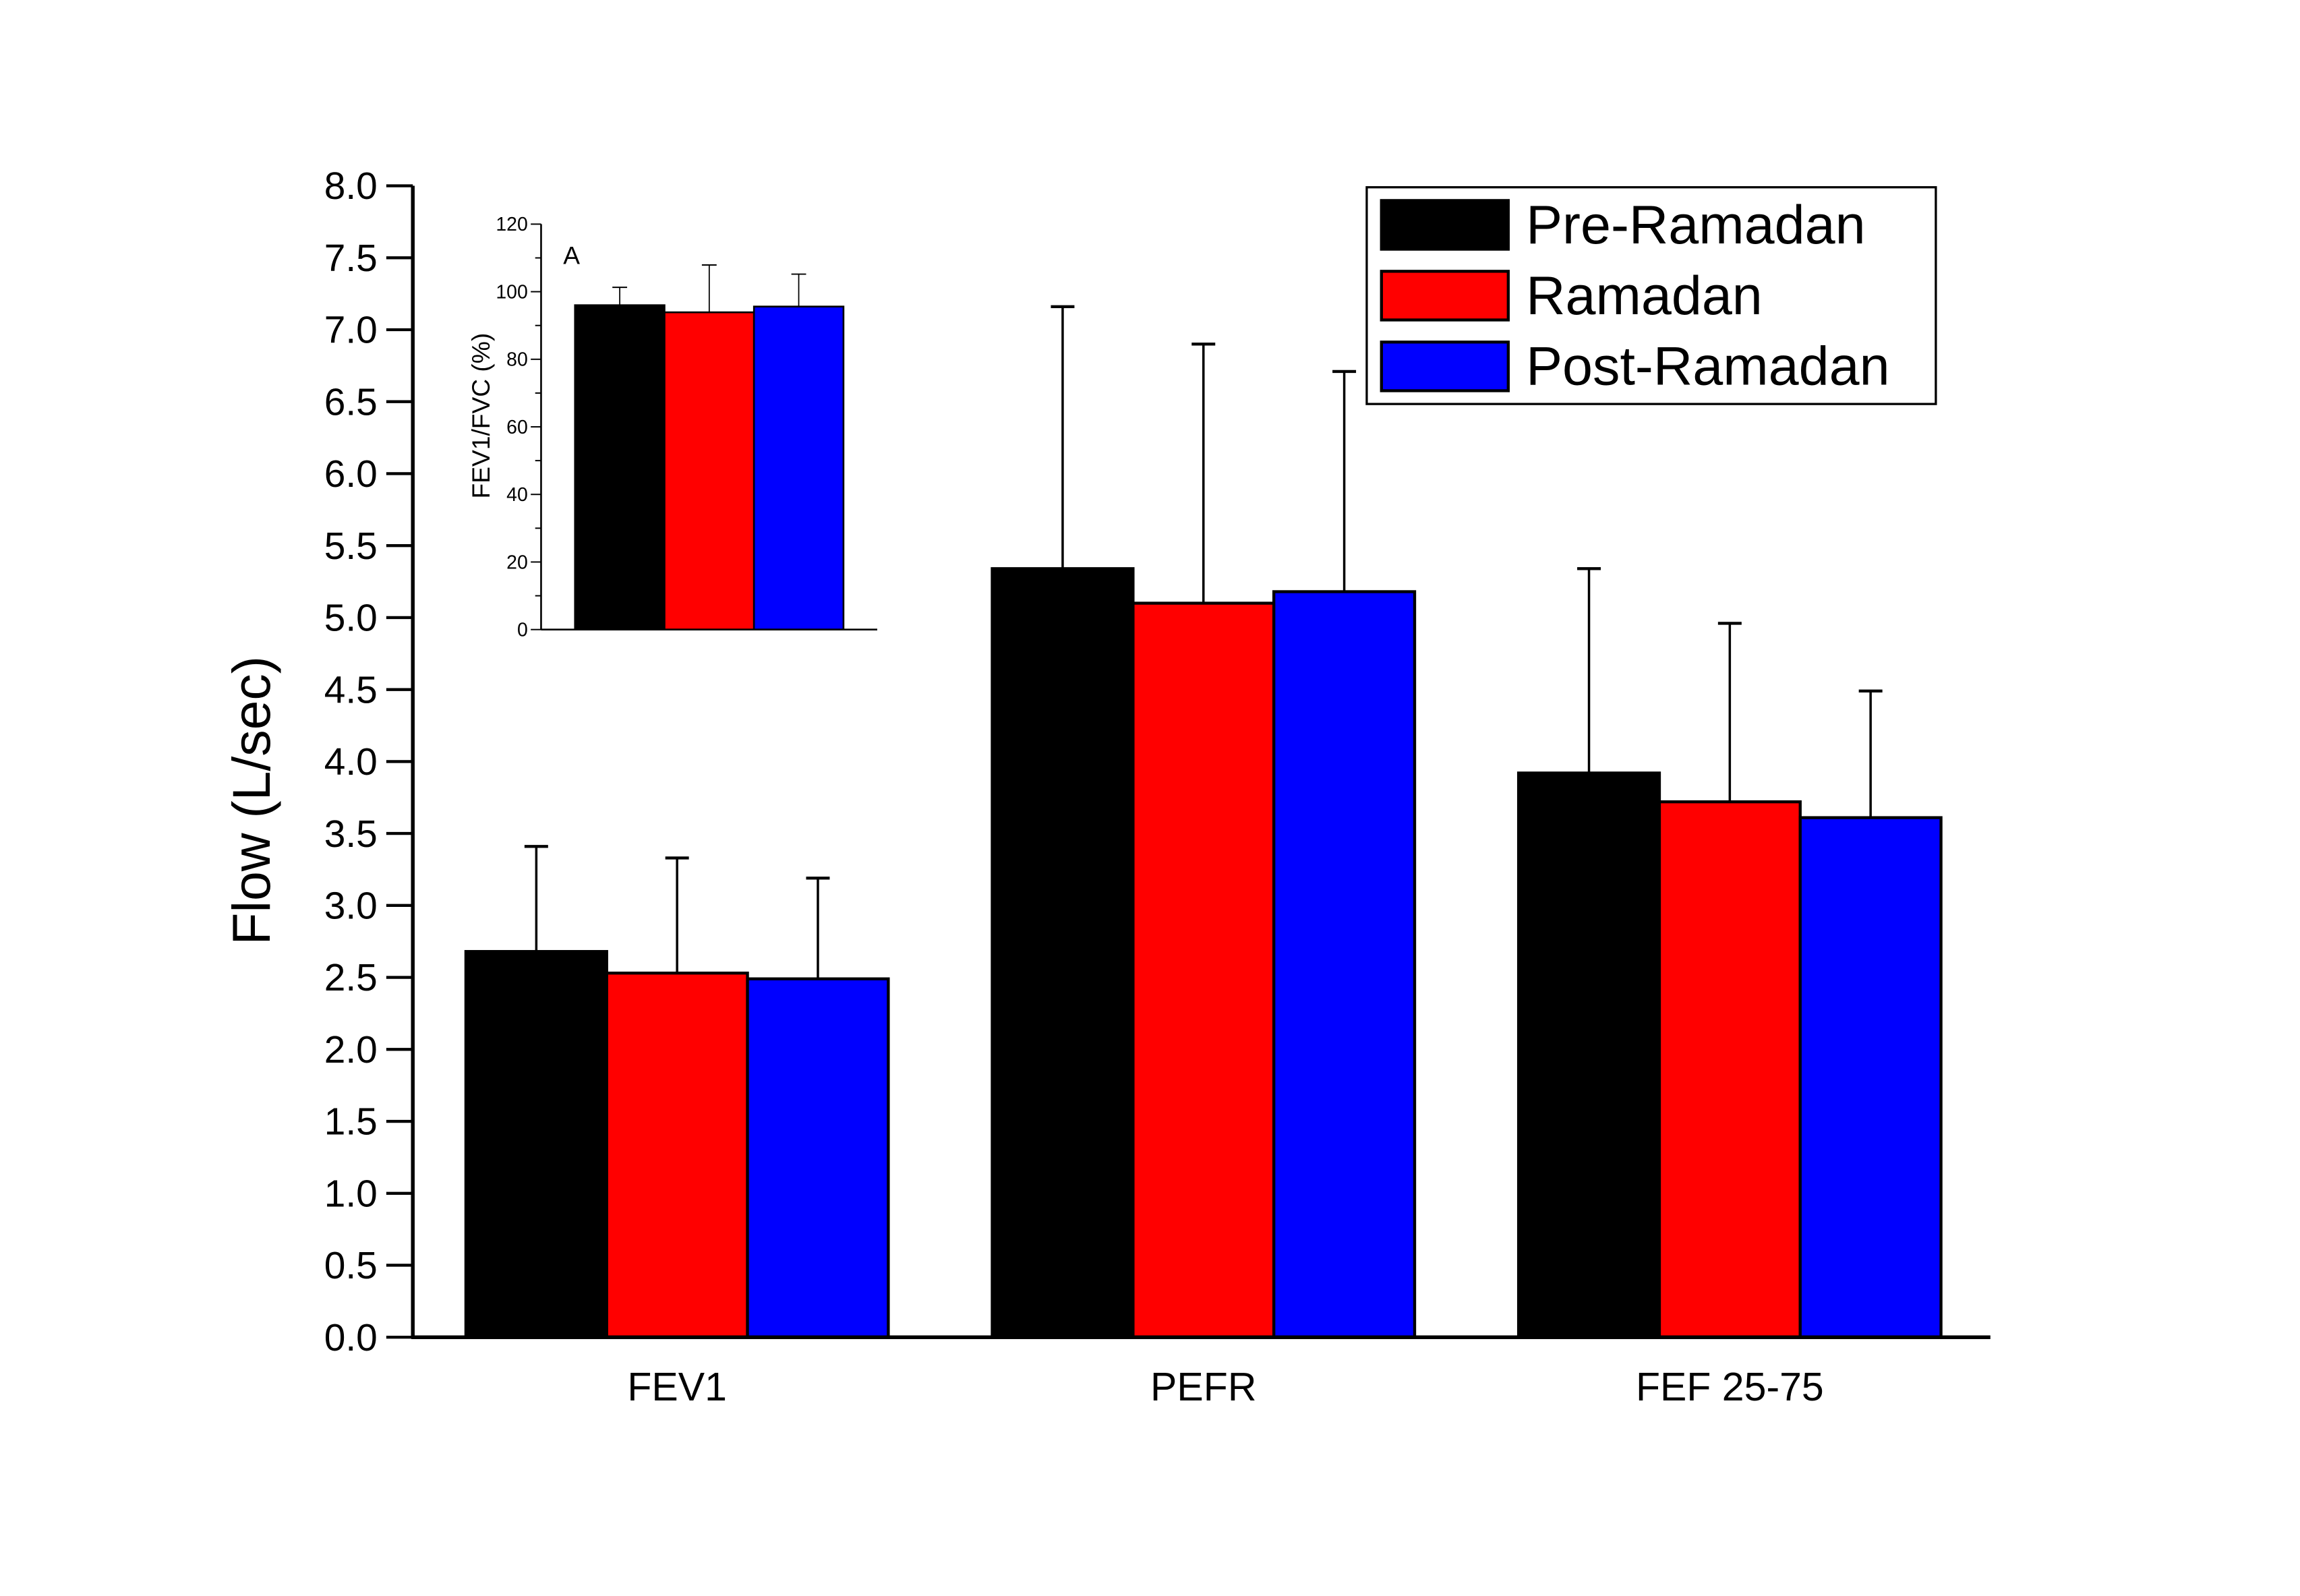  I want to click on y-tick-label: 120, so click(511, 224).